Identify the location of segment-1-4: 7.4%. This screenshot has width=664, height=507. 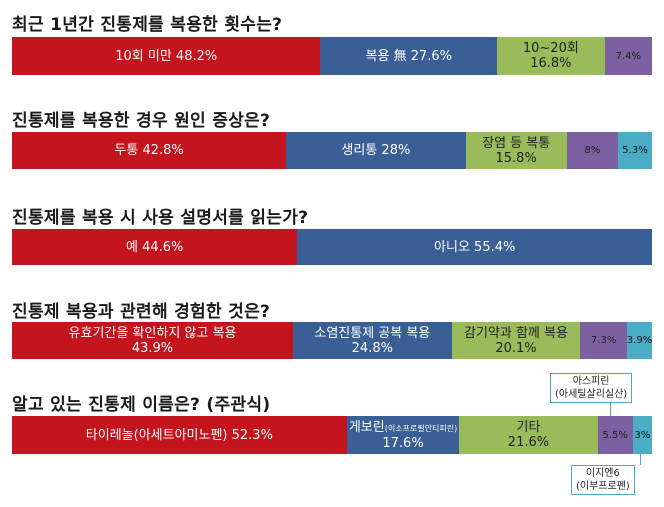
(628, 56).